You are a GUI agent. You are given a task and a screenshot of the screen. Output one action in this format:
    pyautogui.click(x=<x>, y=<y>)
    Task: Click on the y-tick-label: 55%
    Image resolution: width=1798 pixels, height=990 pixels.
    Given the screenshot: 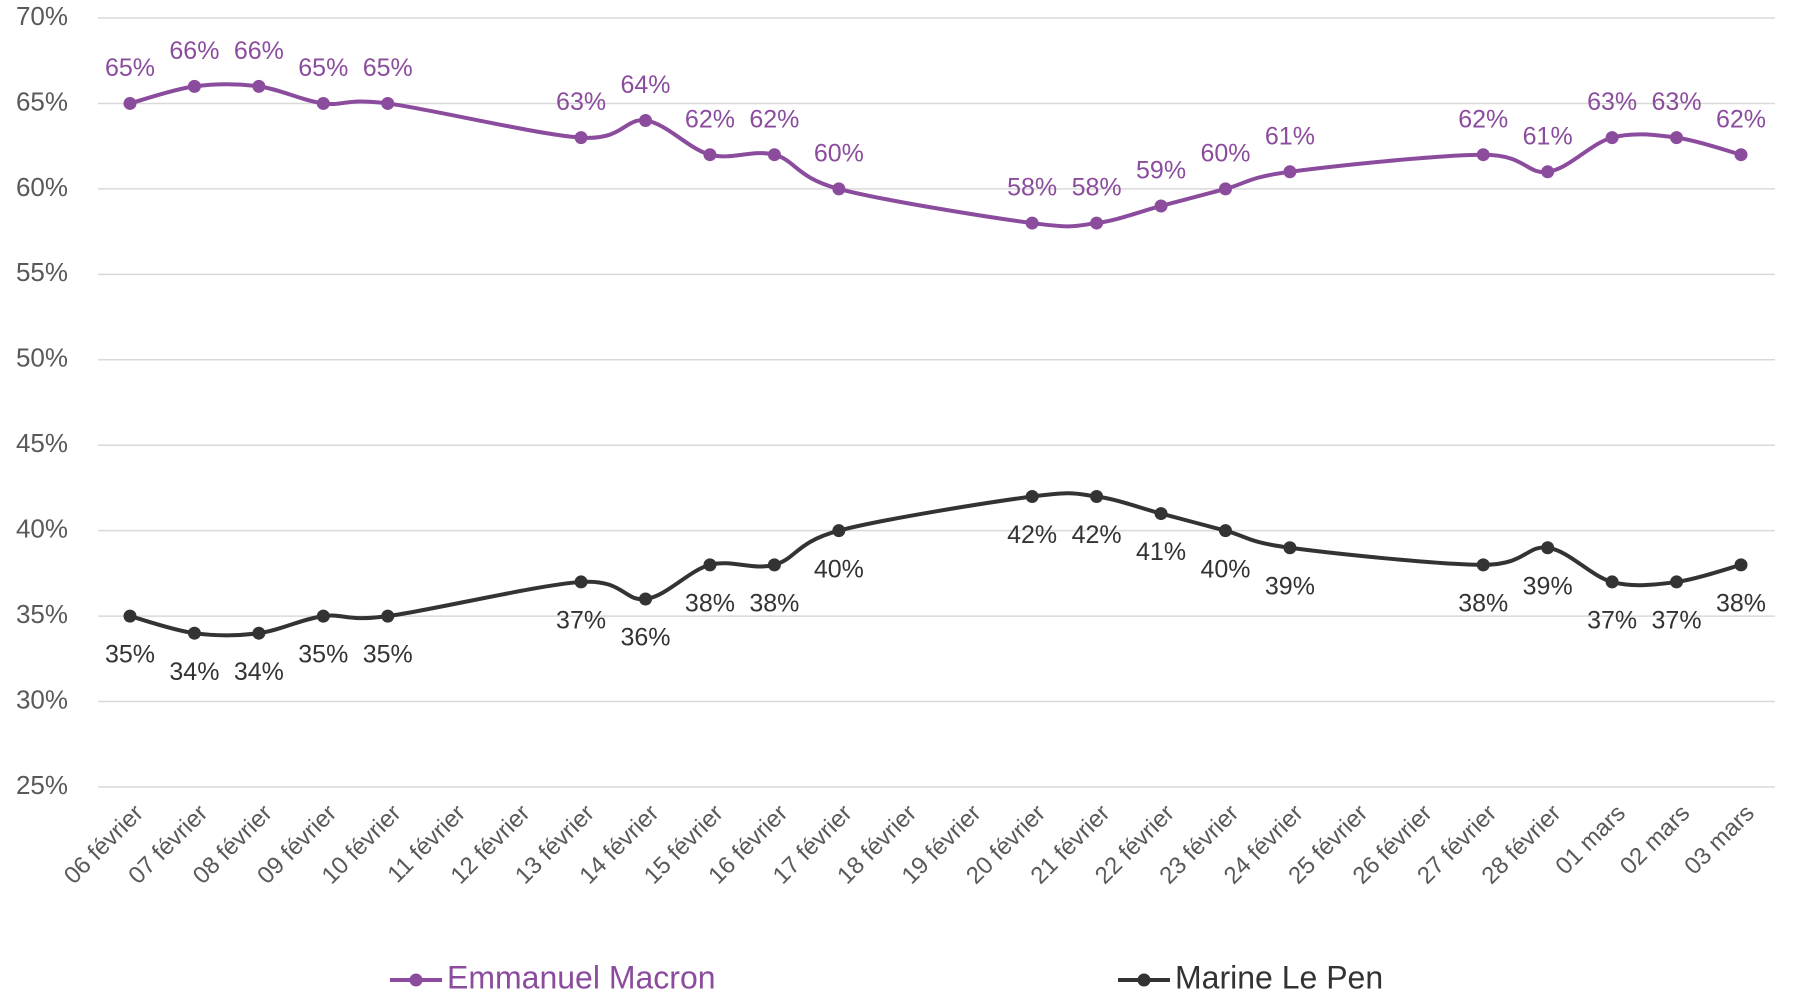 What is the action you would take?
    pyautogui.click(x=42, y=272)
    